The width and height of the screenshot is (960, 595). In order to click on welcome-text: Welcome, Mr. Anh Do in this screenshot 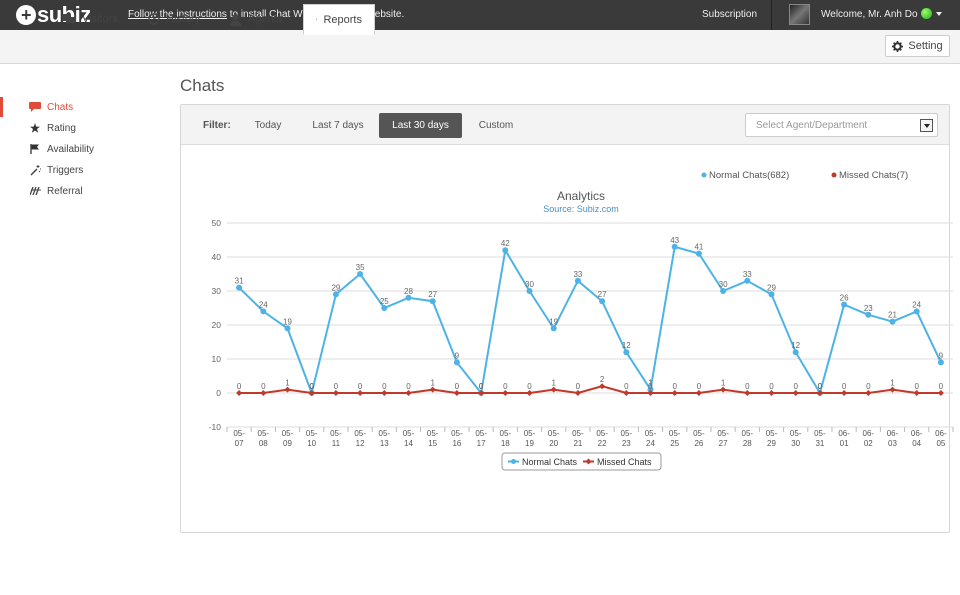, I will do `click(869, 14)`.